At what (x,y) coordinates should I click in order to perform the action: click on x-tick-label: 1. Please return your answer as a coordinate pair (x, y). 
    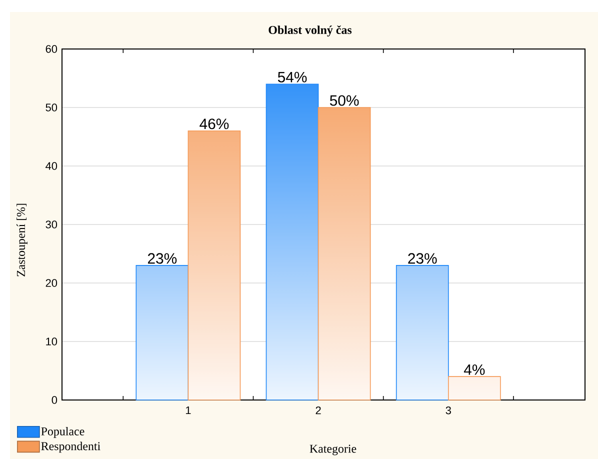
    Looking at the image, I should click on (188, 410).